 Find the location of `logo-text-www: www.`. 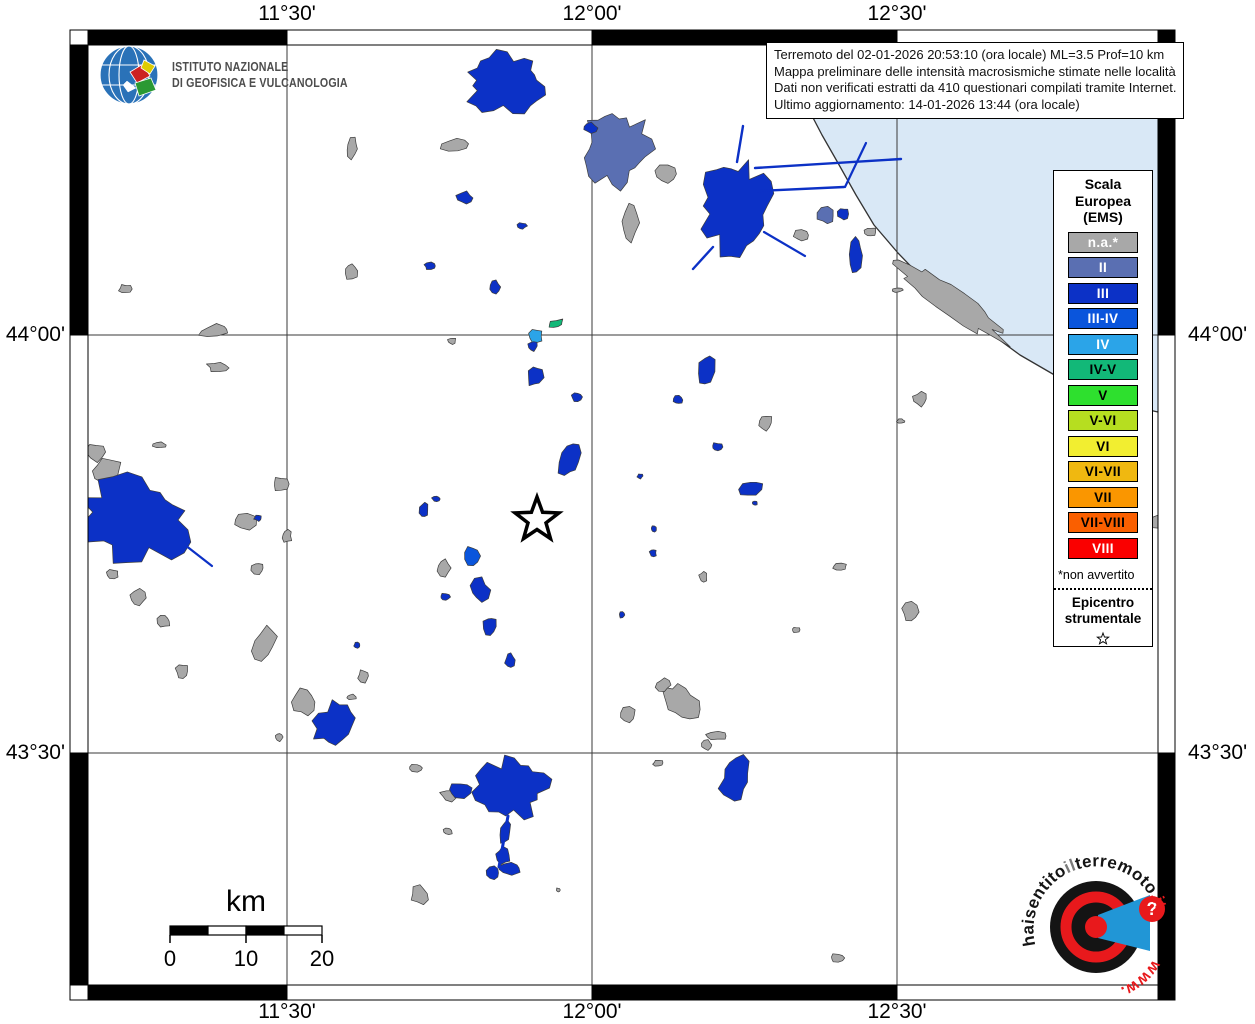

logo-text-www: www. is located at coordinates (1141, 979).